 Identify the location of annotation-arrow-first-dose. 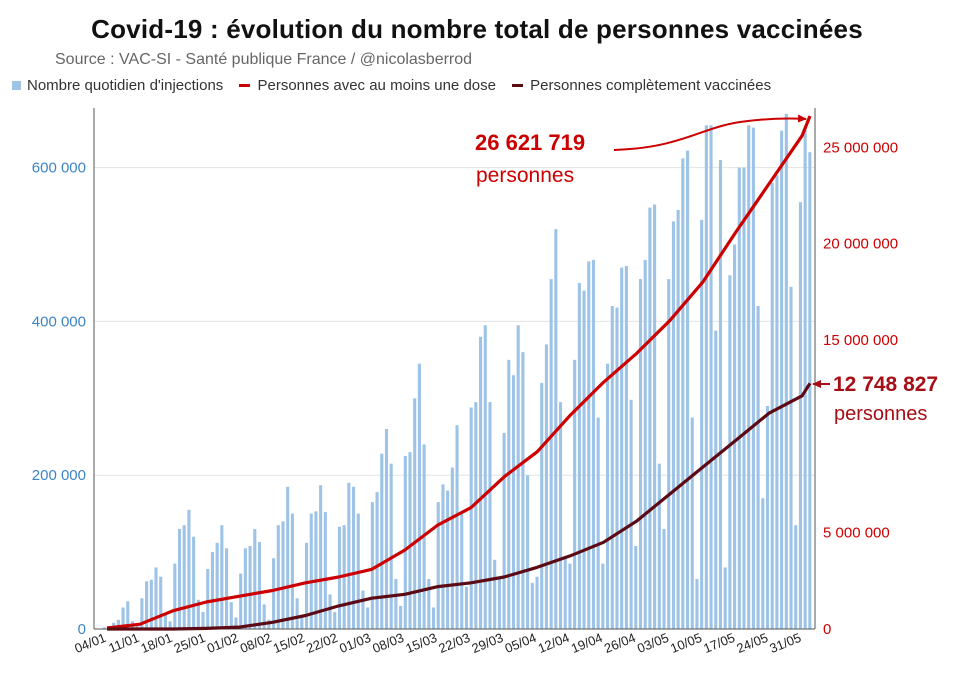
(710, 132).